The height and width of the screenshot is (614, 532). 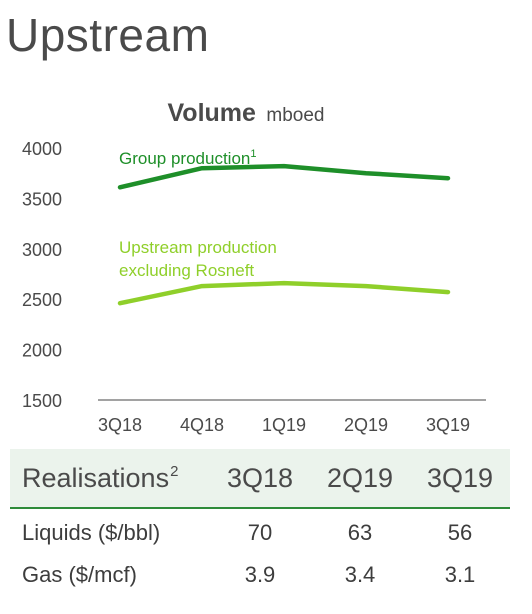 I want to click on x-tick-label: 4Q18, so click(x=202, y=425).